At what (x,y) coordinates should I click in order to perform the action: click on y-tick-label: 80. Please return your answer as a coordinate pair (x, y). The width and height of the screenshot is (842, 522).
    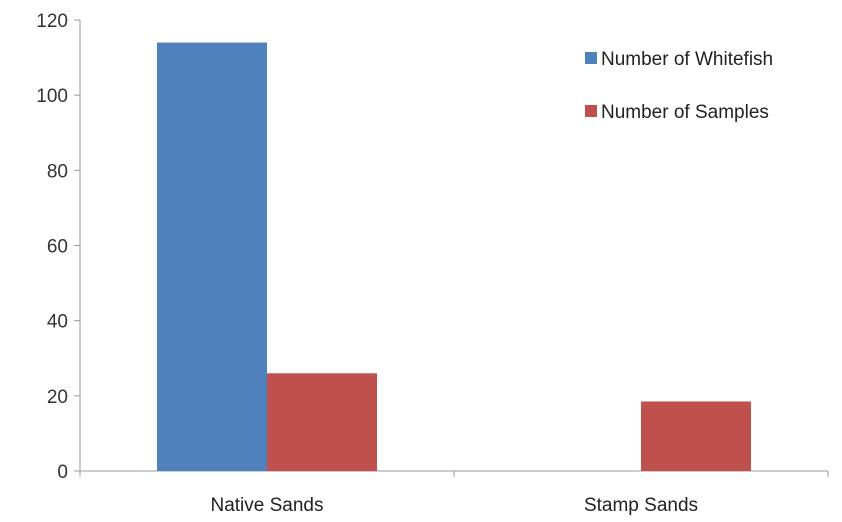
    Looking at the image, I should click on (57, 171).